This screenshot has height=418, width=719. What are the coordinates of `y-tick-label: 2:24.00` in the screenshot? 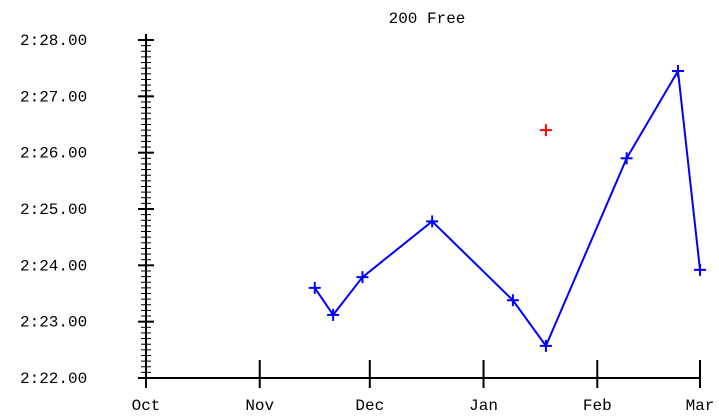 It's located at (53, 266).